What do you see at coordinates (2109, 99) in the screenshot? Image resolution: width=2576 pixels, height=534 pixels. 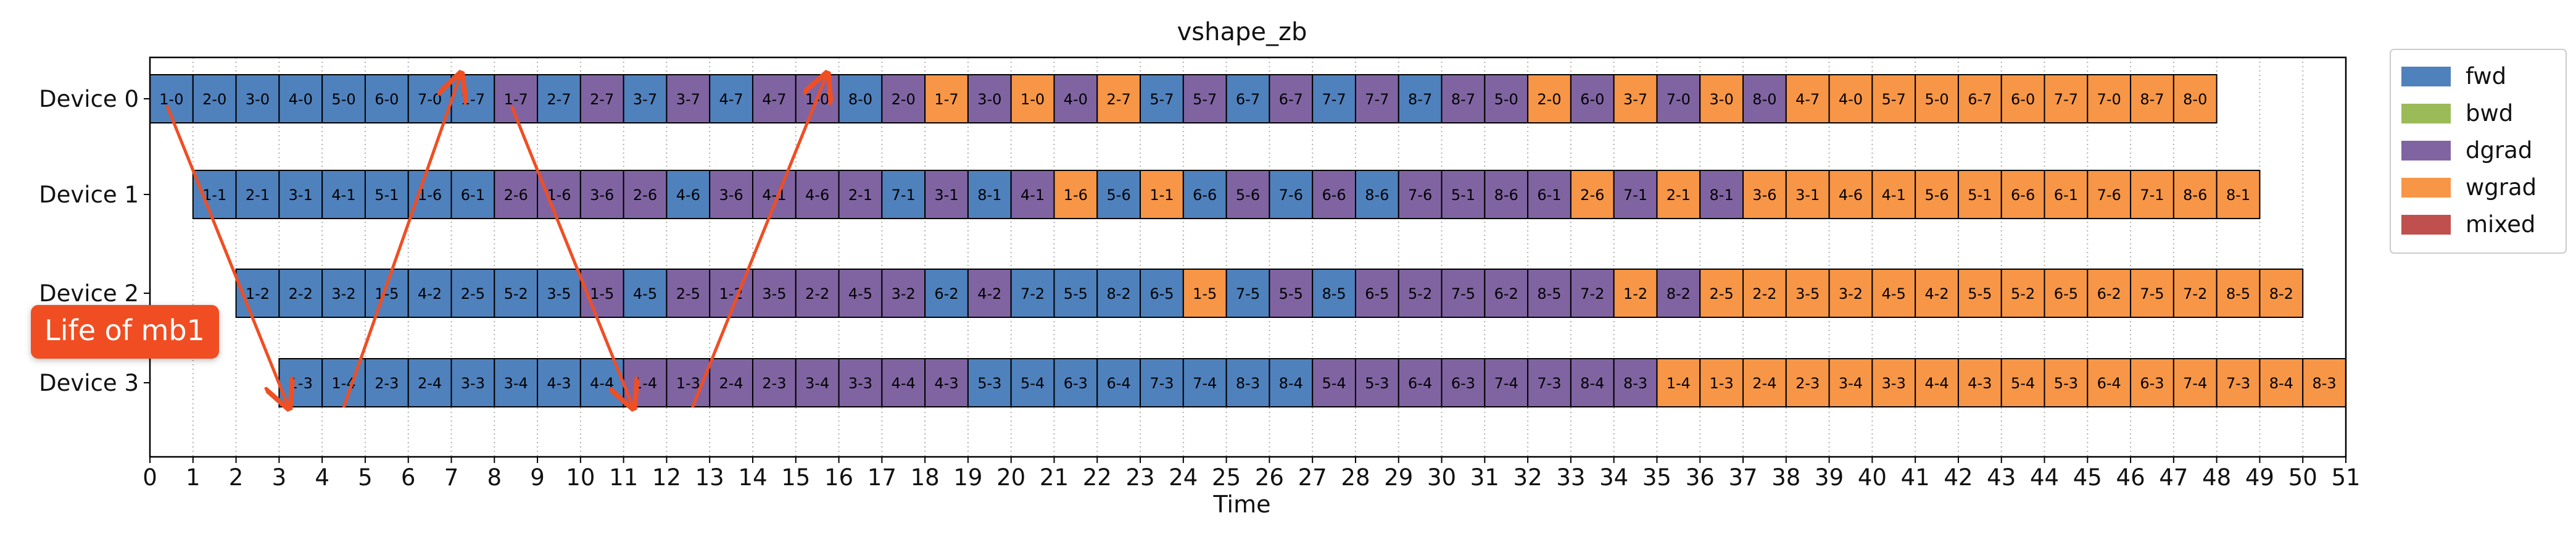 I see `task-label: 7-0` at bounding box center [2109, 99].